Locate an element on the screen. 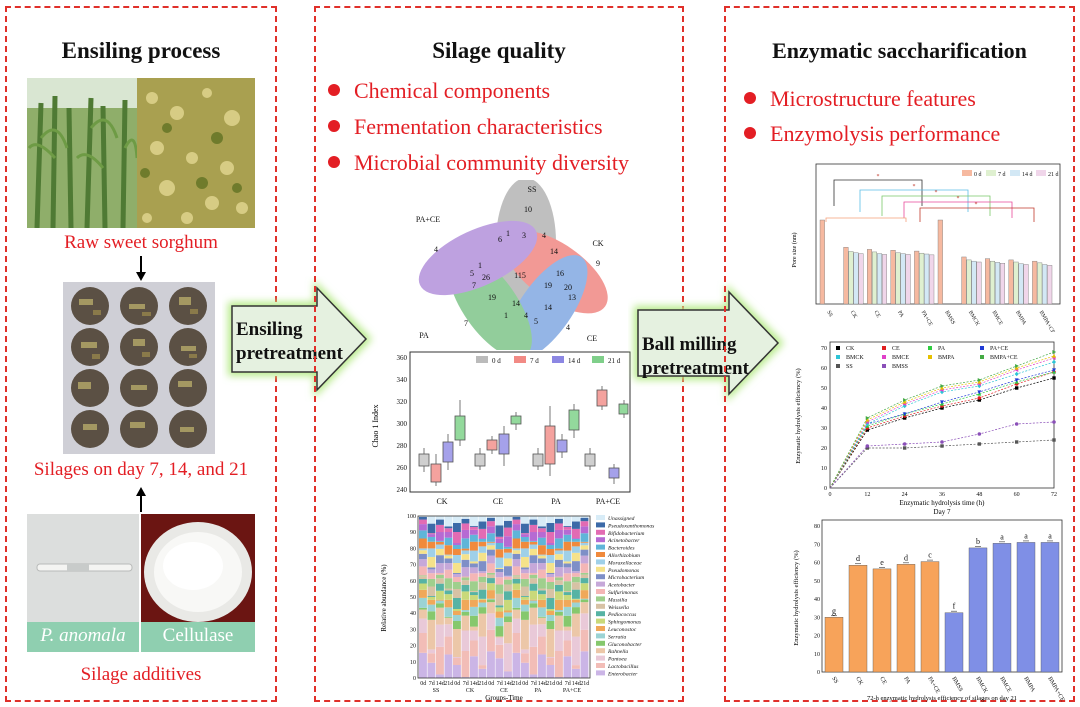 This screenshot has height=707, width=1080. legend-label: 0 d is located at coordinates (978, 175).